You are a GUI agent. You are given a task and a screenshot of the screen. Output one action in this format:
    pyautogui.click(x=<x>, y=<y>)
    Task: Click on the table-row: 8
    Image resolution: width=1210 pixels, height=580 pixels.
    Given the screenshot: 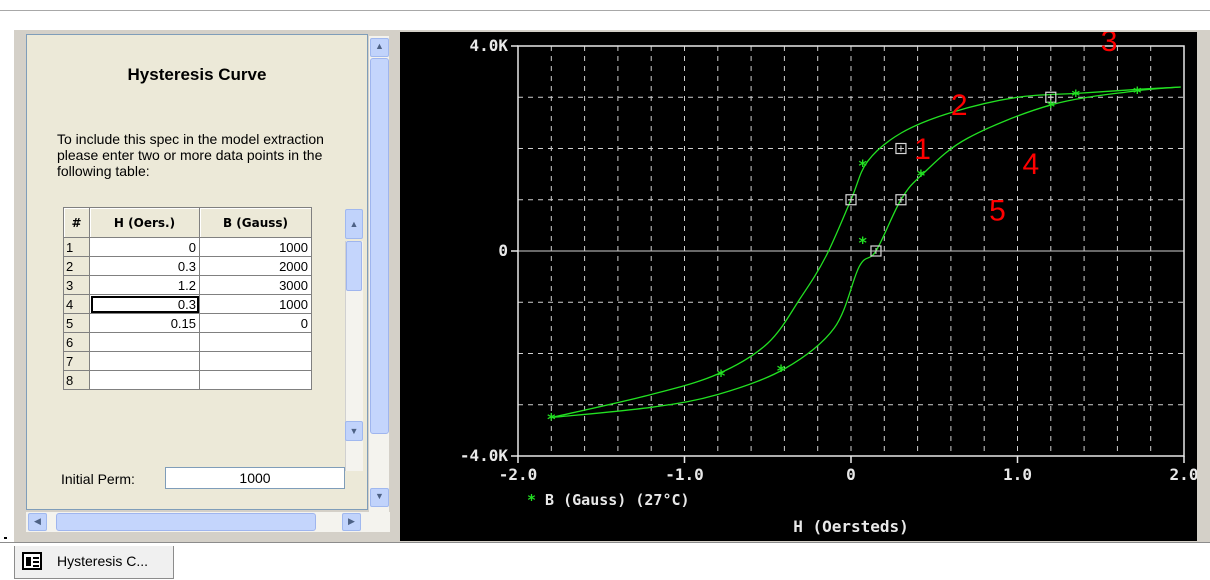 What is the action you would take?
    pyautogui.click(x=187, y=380)
    